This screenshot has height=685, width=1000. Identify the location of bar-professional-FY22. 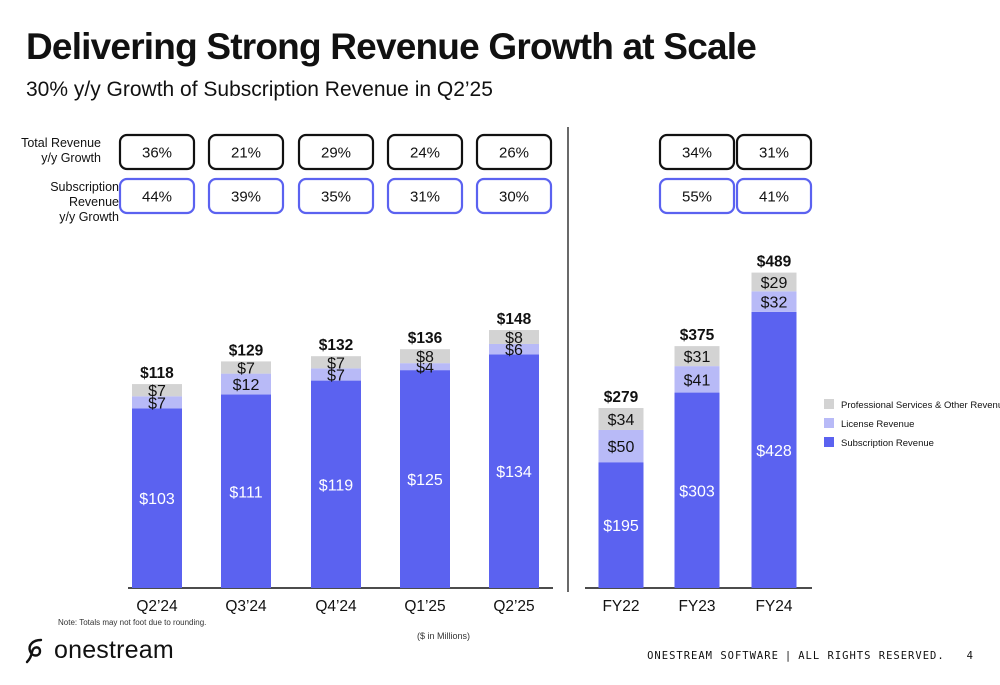
(621, 419).